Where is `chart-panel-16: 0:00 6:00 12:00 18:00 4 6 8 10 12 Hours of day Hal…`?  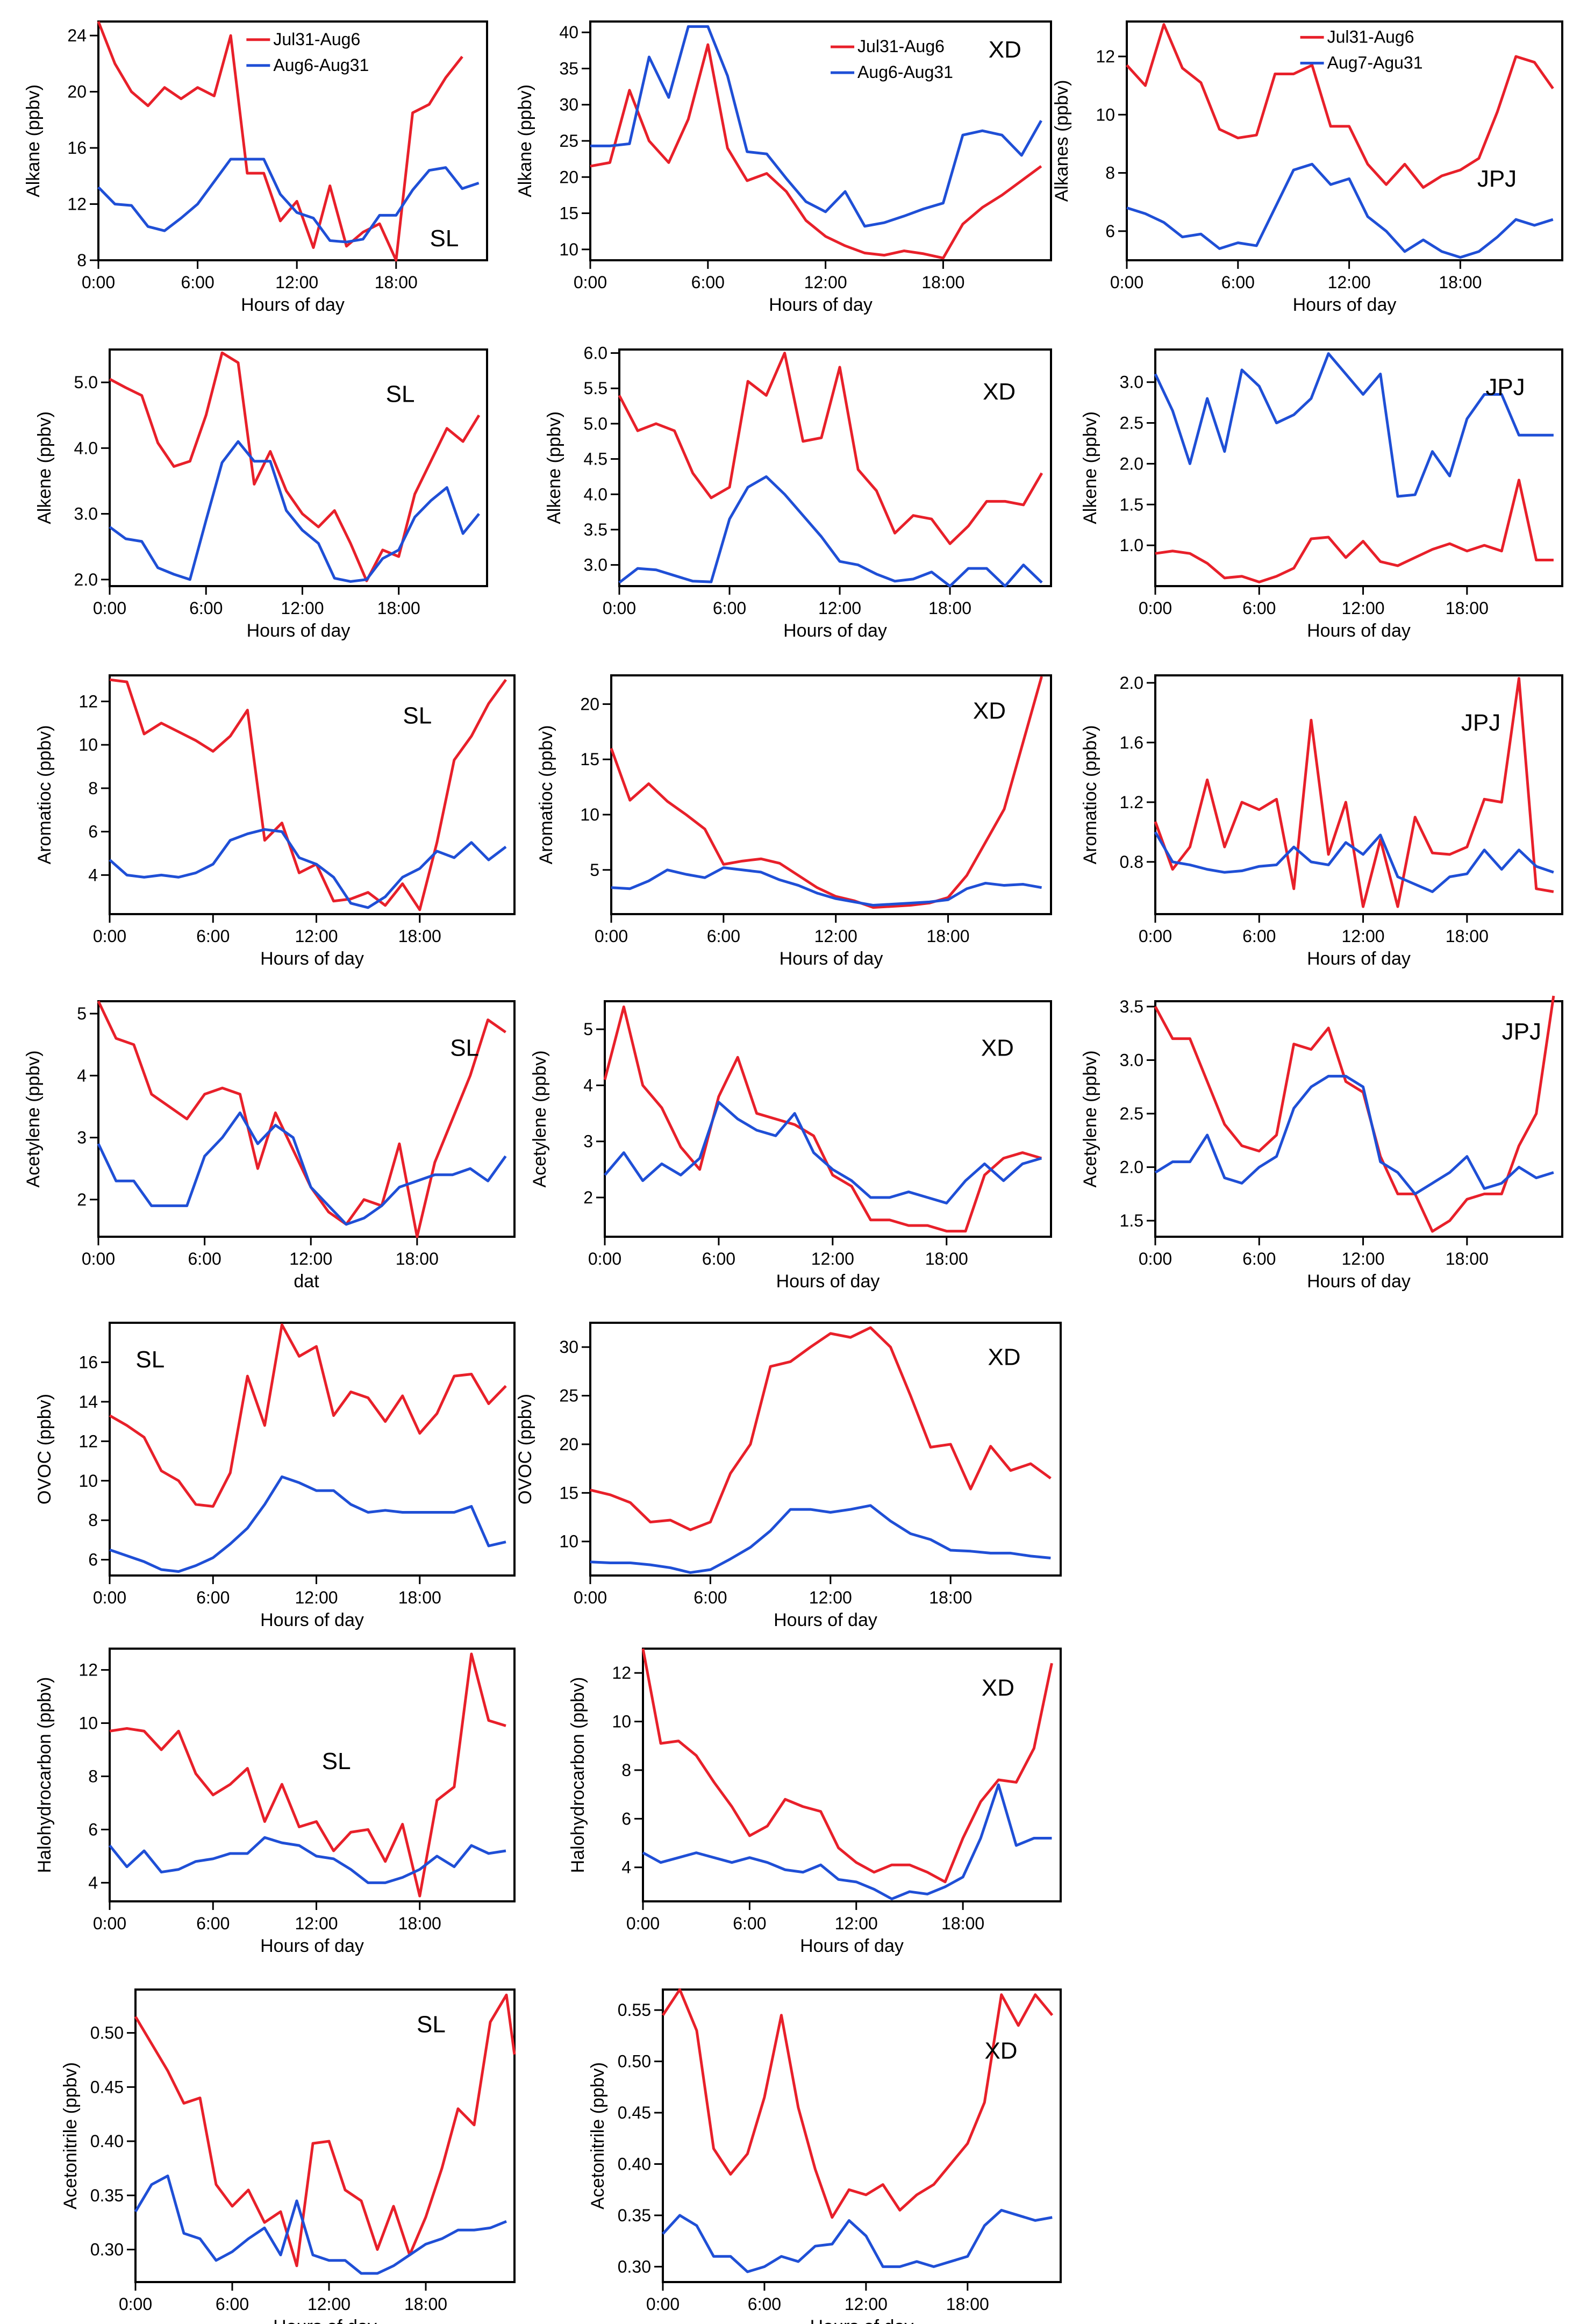 chart-panel-16: 0:00 6:00 12:00 18:00 4 6 8 10 12 Hours of day Hal… is located at coordinates (815, 1802).